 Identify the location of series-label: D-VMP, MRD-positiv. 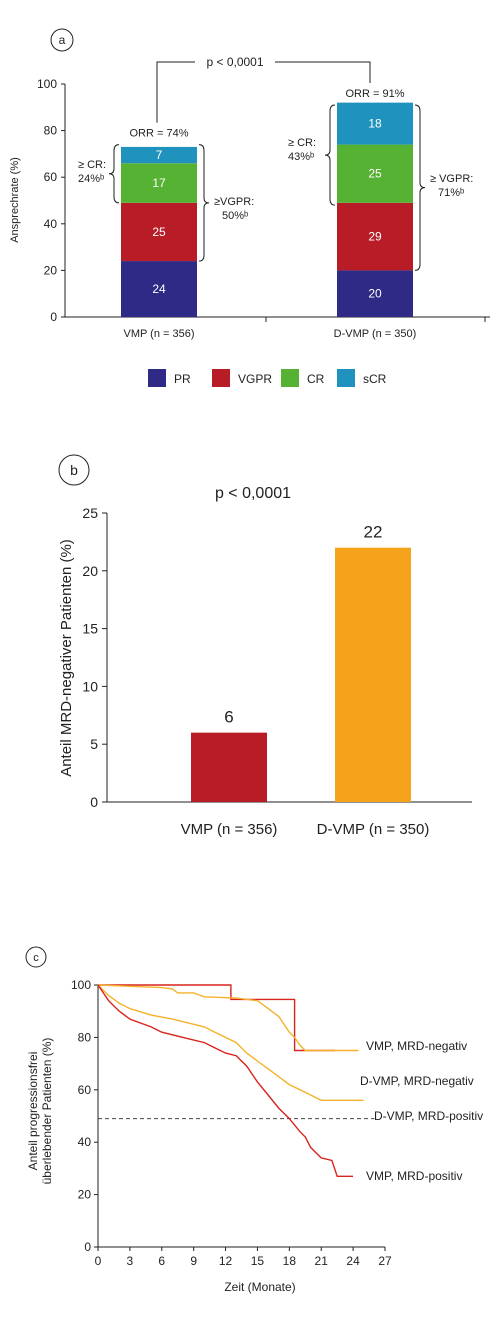
(428, 1116).